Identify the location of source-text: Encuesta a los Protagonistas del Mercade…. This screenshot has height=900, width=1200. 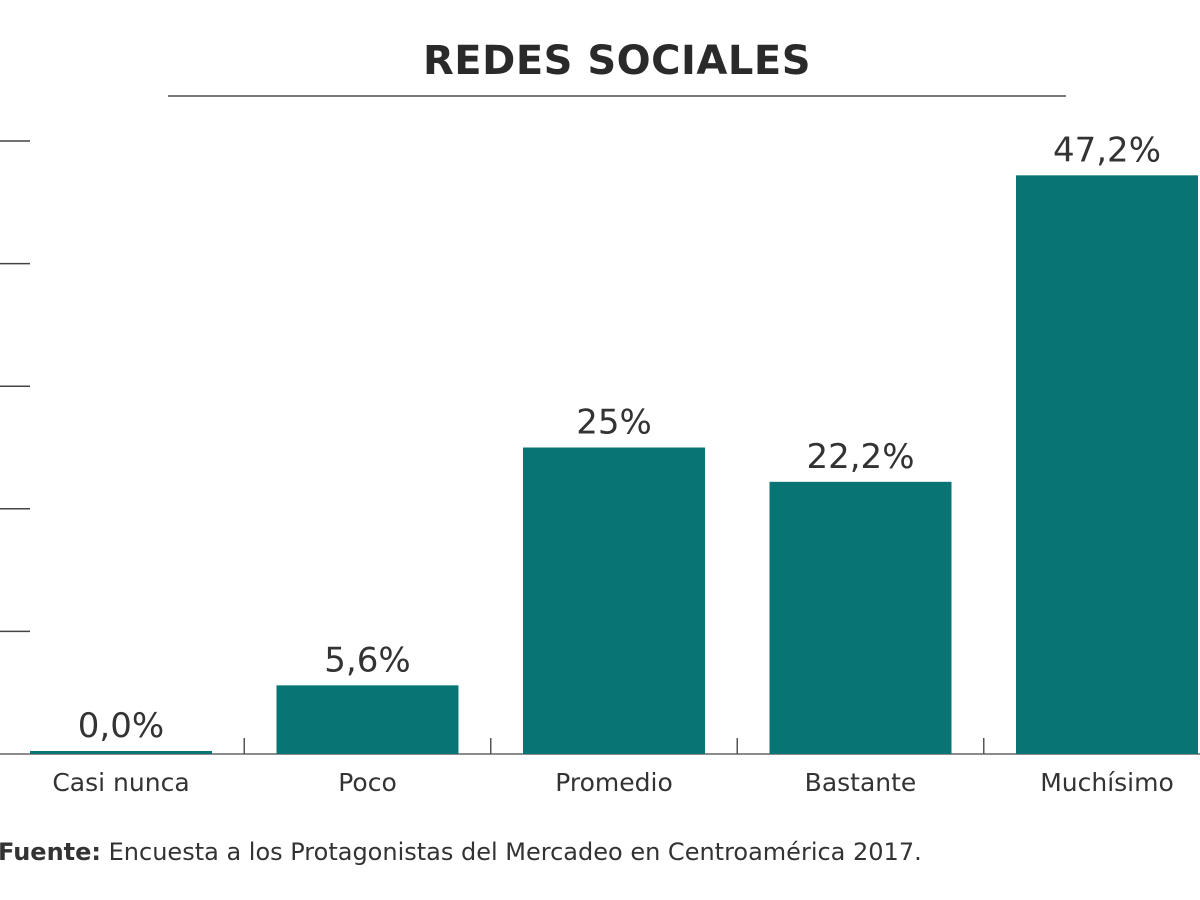
(515, 852).